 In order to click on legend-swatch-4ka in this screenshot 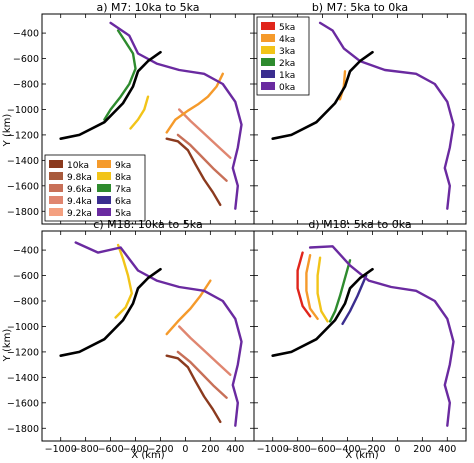, I will do `click(268, 38)`.